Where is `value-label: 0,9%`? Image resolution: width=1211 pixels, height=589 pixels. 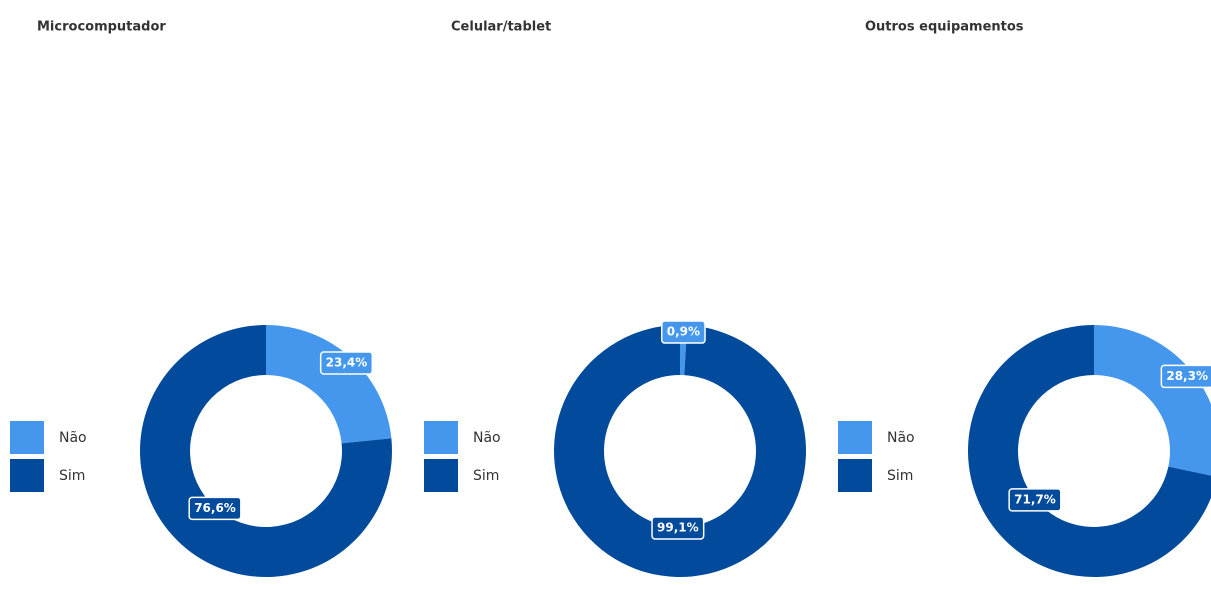 value-label: 0,9% is located at coordinates (683, 332).